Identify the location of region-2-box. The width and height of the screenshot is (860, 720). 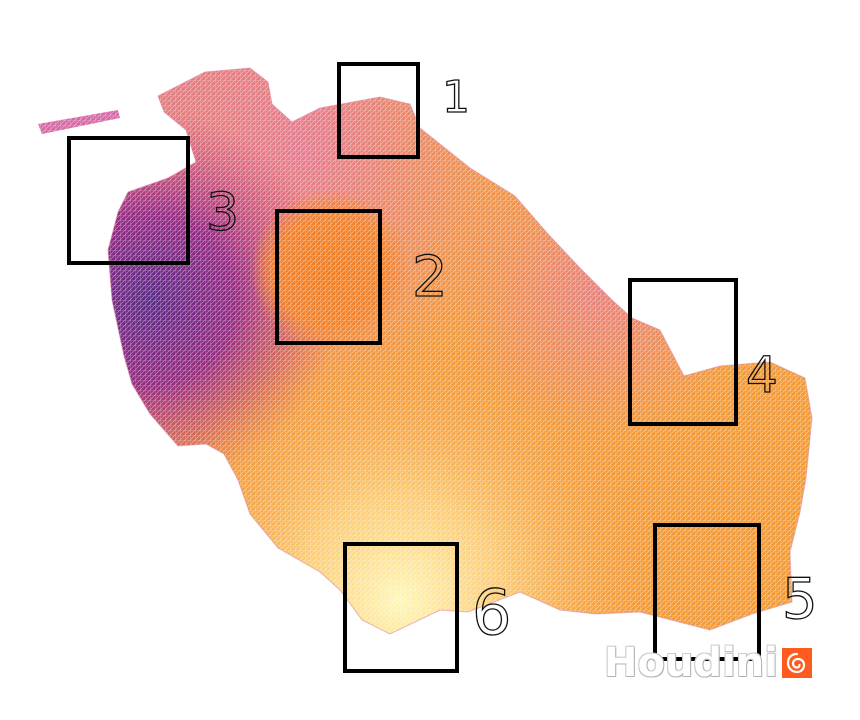
(328, 277).